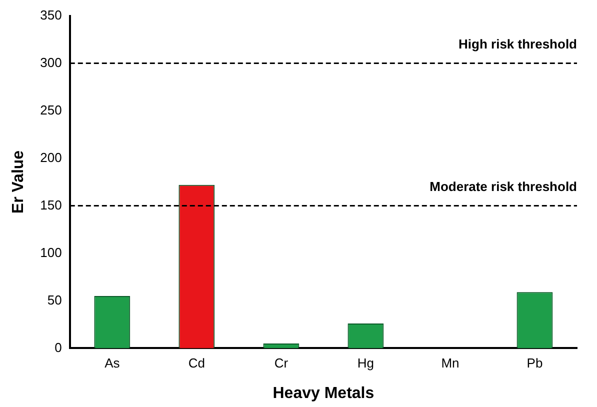 The height and width of the screenshot is (407, 597). What do you see at coordinates (365, 363) in the screenshot?
I see `x-tick-label: Hg` at bounding box center [365, 363].